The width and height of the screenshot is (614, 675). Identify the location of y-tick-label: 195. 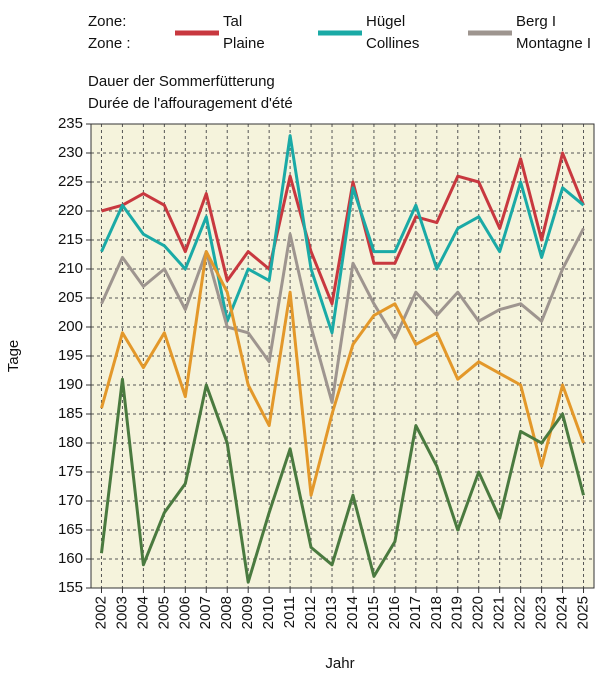
(70, 355).